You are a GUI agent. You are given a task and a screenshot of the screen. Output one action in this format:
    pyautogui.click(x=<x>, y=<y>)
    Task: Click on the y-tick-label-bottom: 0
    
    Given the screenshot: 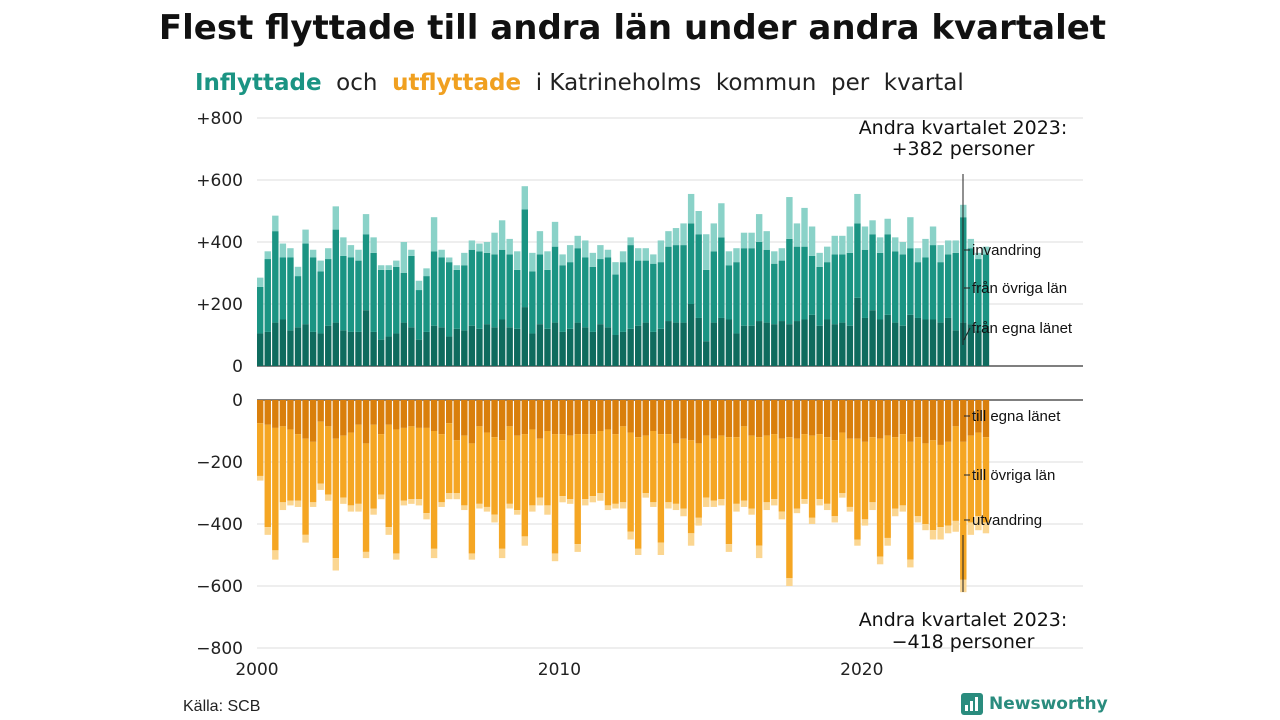 What is the action you would take?
    pyautogui.click(x=237, y=401)
    